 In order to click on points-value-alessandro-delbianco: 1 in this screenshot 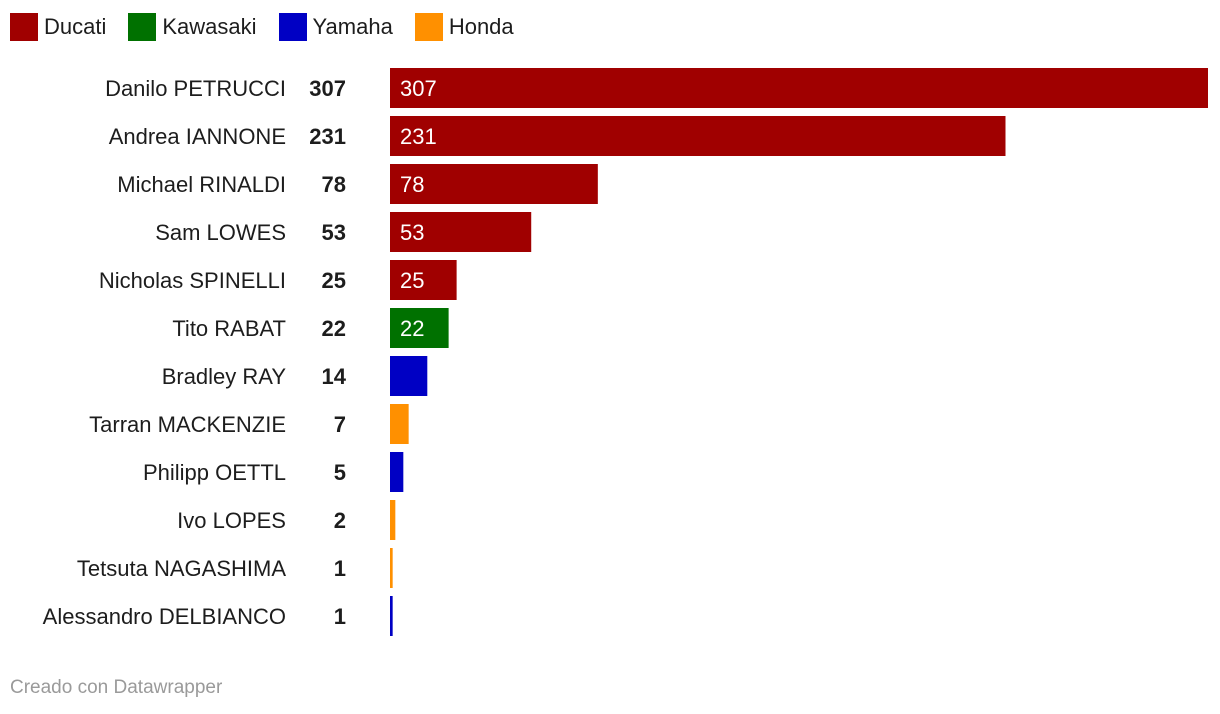, I will do `click(340, 616)`.